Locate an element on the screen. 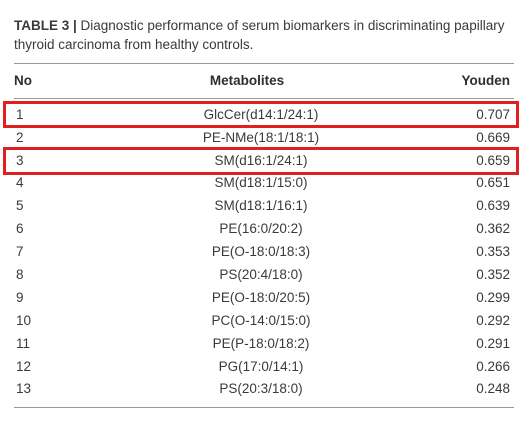  row-no: 8 is located at coordinates (20, 274).